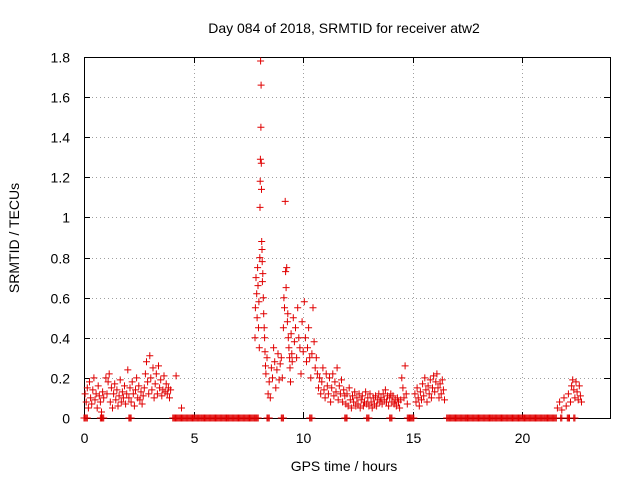 The height and width of the screenshot is (480, 640). I want to click on y-tick-label: 0, so click(66, 419).